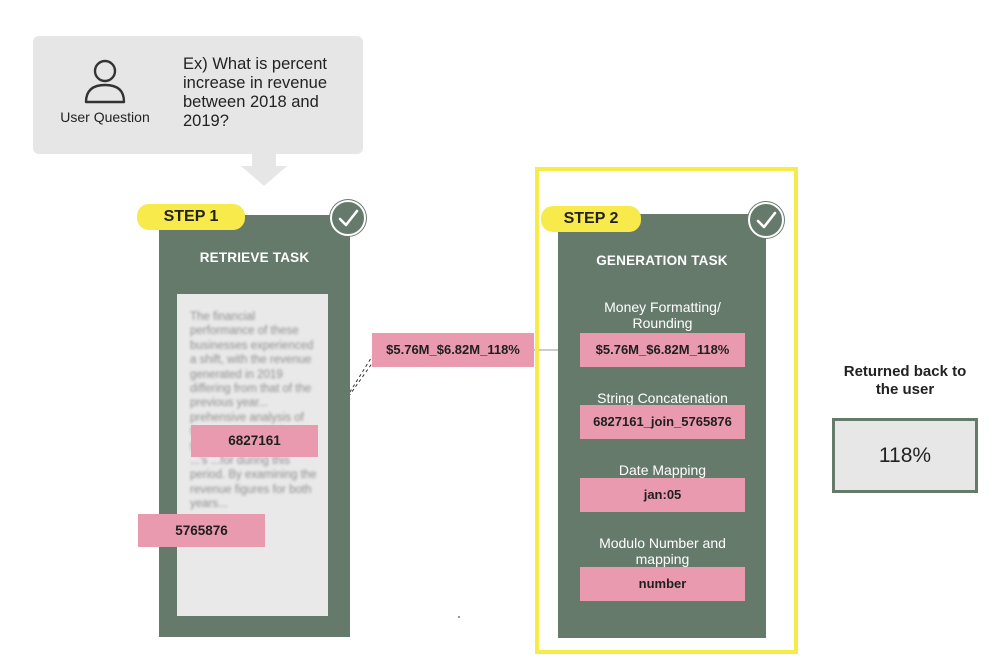 The width and height of the screenshot is (1001, 671). I want to click on intermediate-output-tag: $5.76M_$6.82M_118%, so click(453, 350).